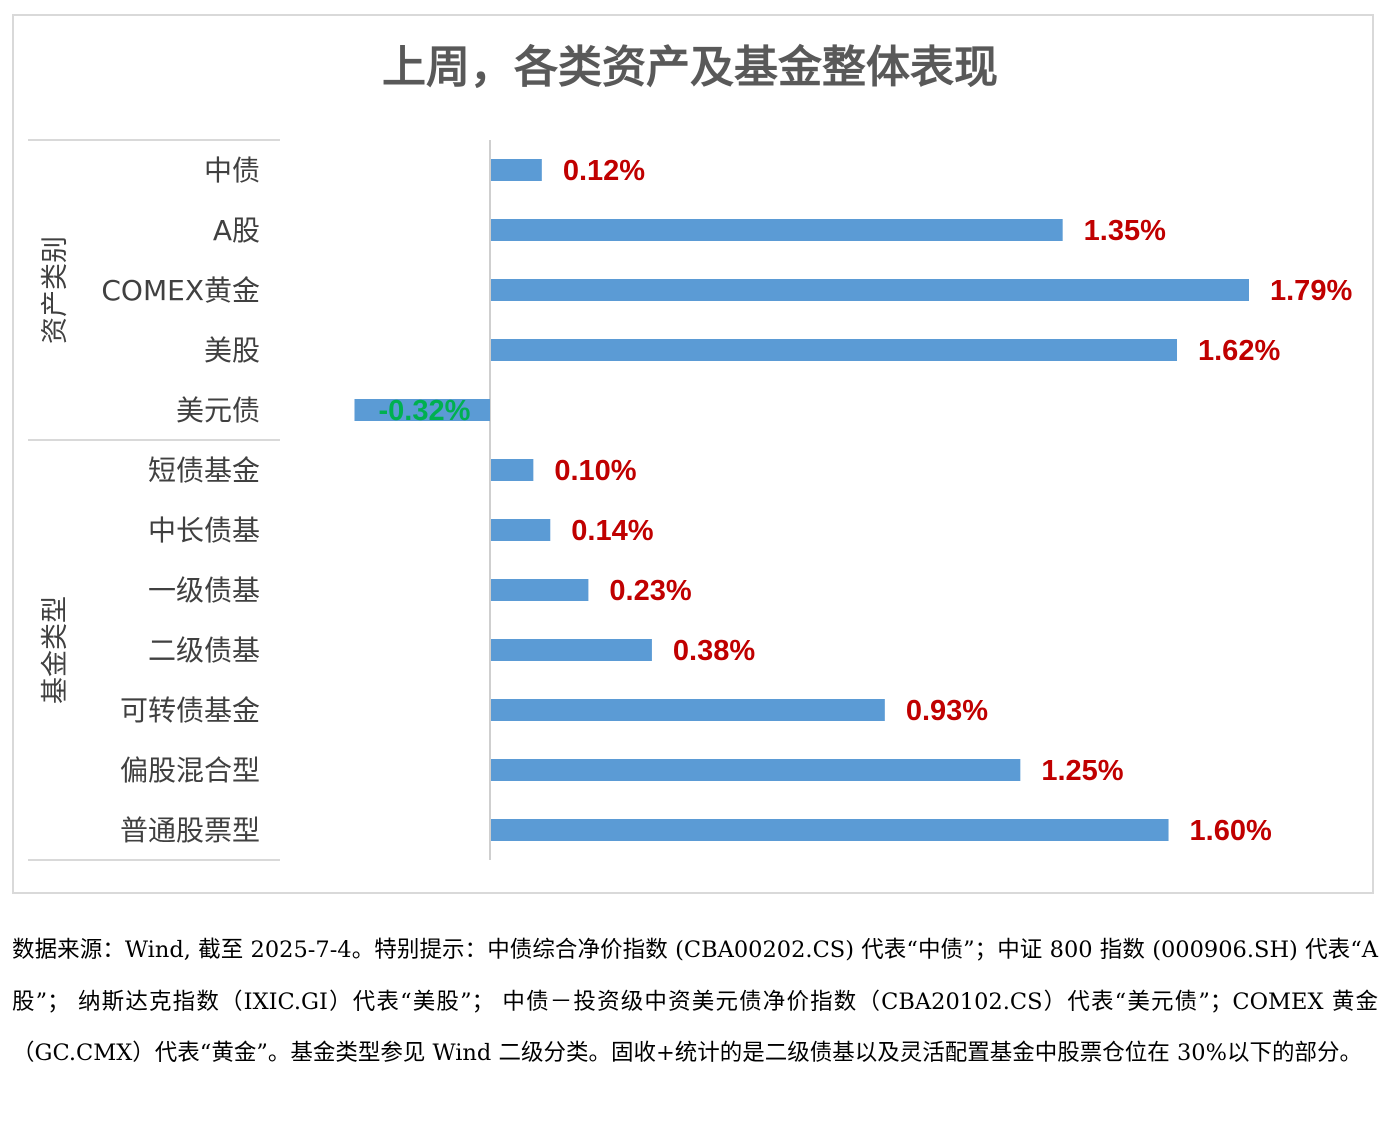 The image size is (1394, 1126). Describe the element at coordinates (595, 471) in the screenshot. I see `value-label: 0.10%` at that location.